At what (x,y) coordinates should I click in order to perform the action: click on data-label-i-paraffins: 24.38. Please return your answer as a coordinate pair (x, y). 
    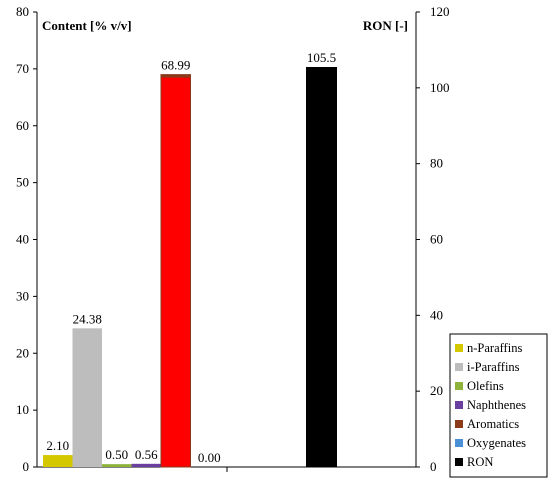
    Looking at the image, I should click on (87, 318).